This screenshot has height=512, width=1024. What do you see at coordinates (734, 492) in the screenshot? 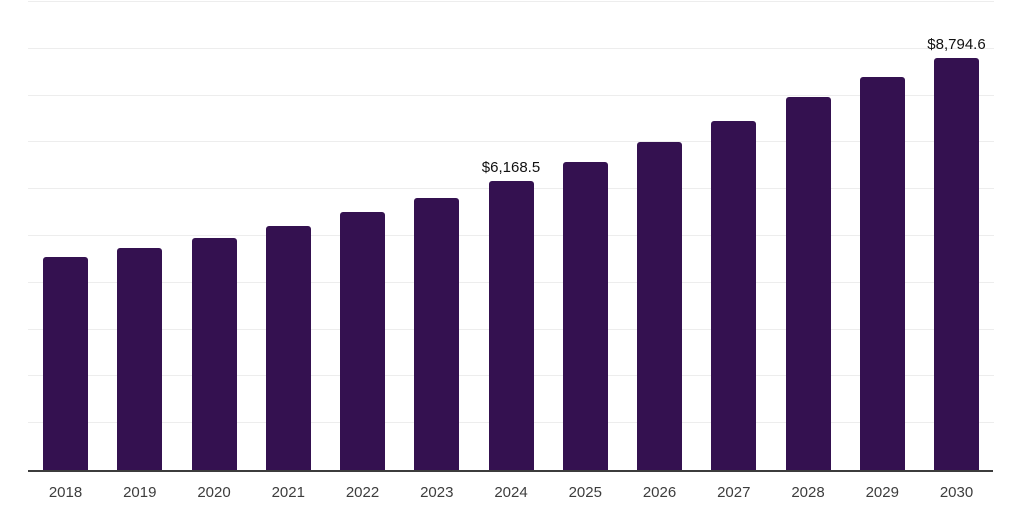
I see `x-tick-label-2027: 2027` at bounding box center [734, 492].